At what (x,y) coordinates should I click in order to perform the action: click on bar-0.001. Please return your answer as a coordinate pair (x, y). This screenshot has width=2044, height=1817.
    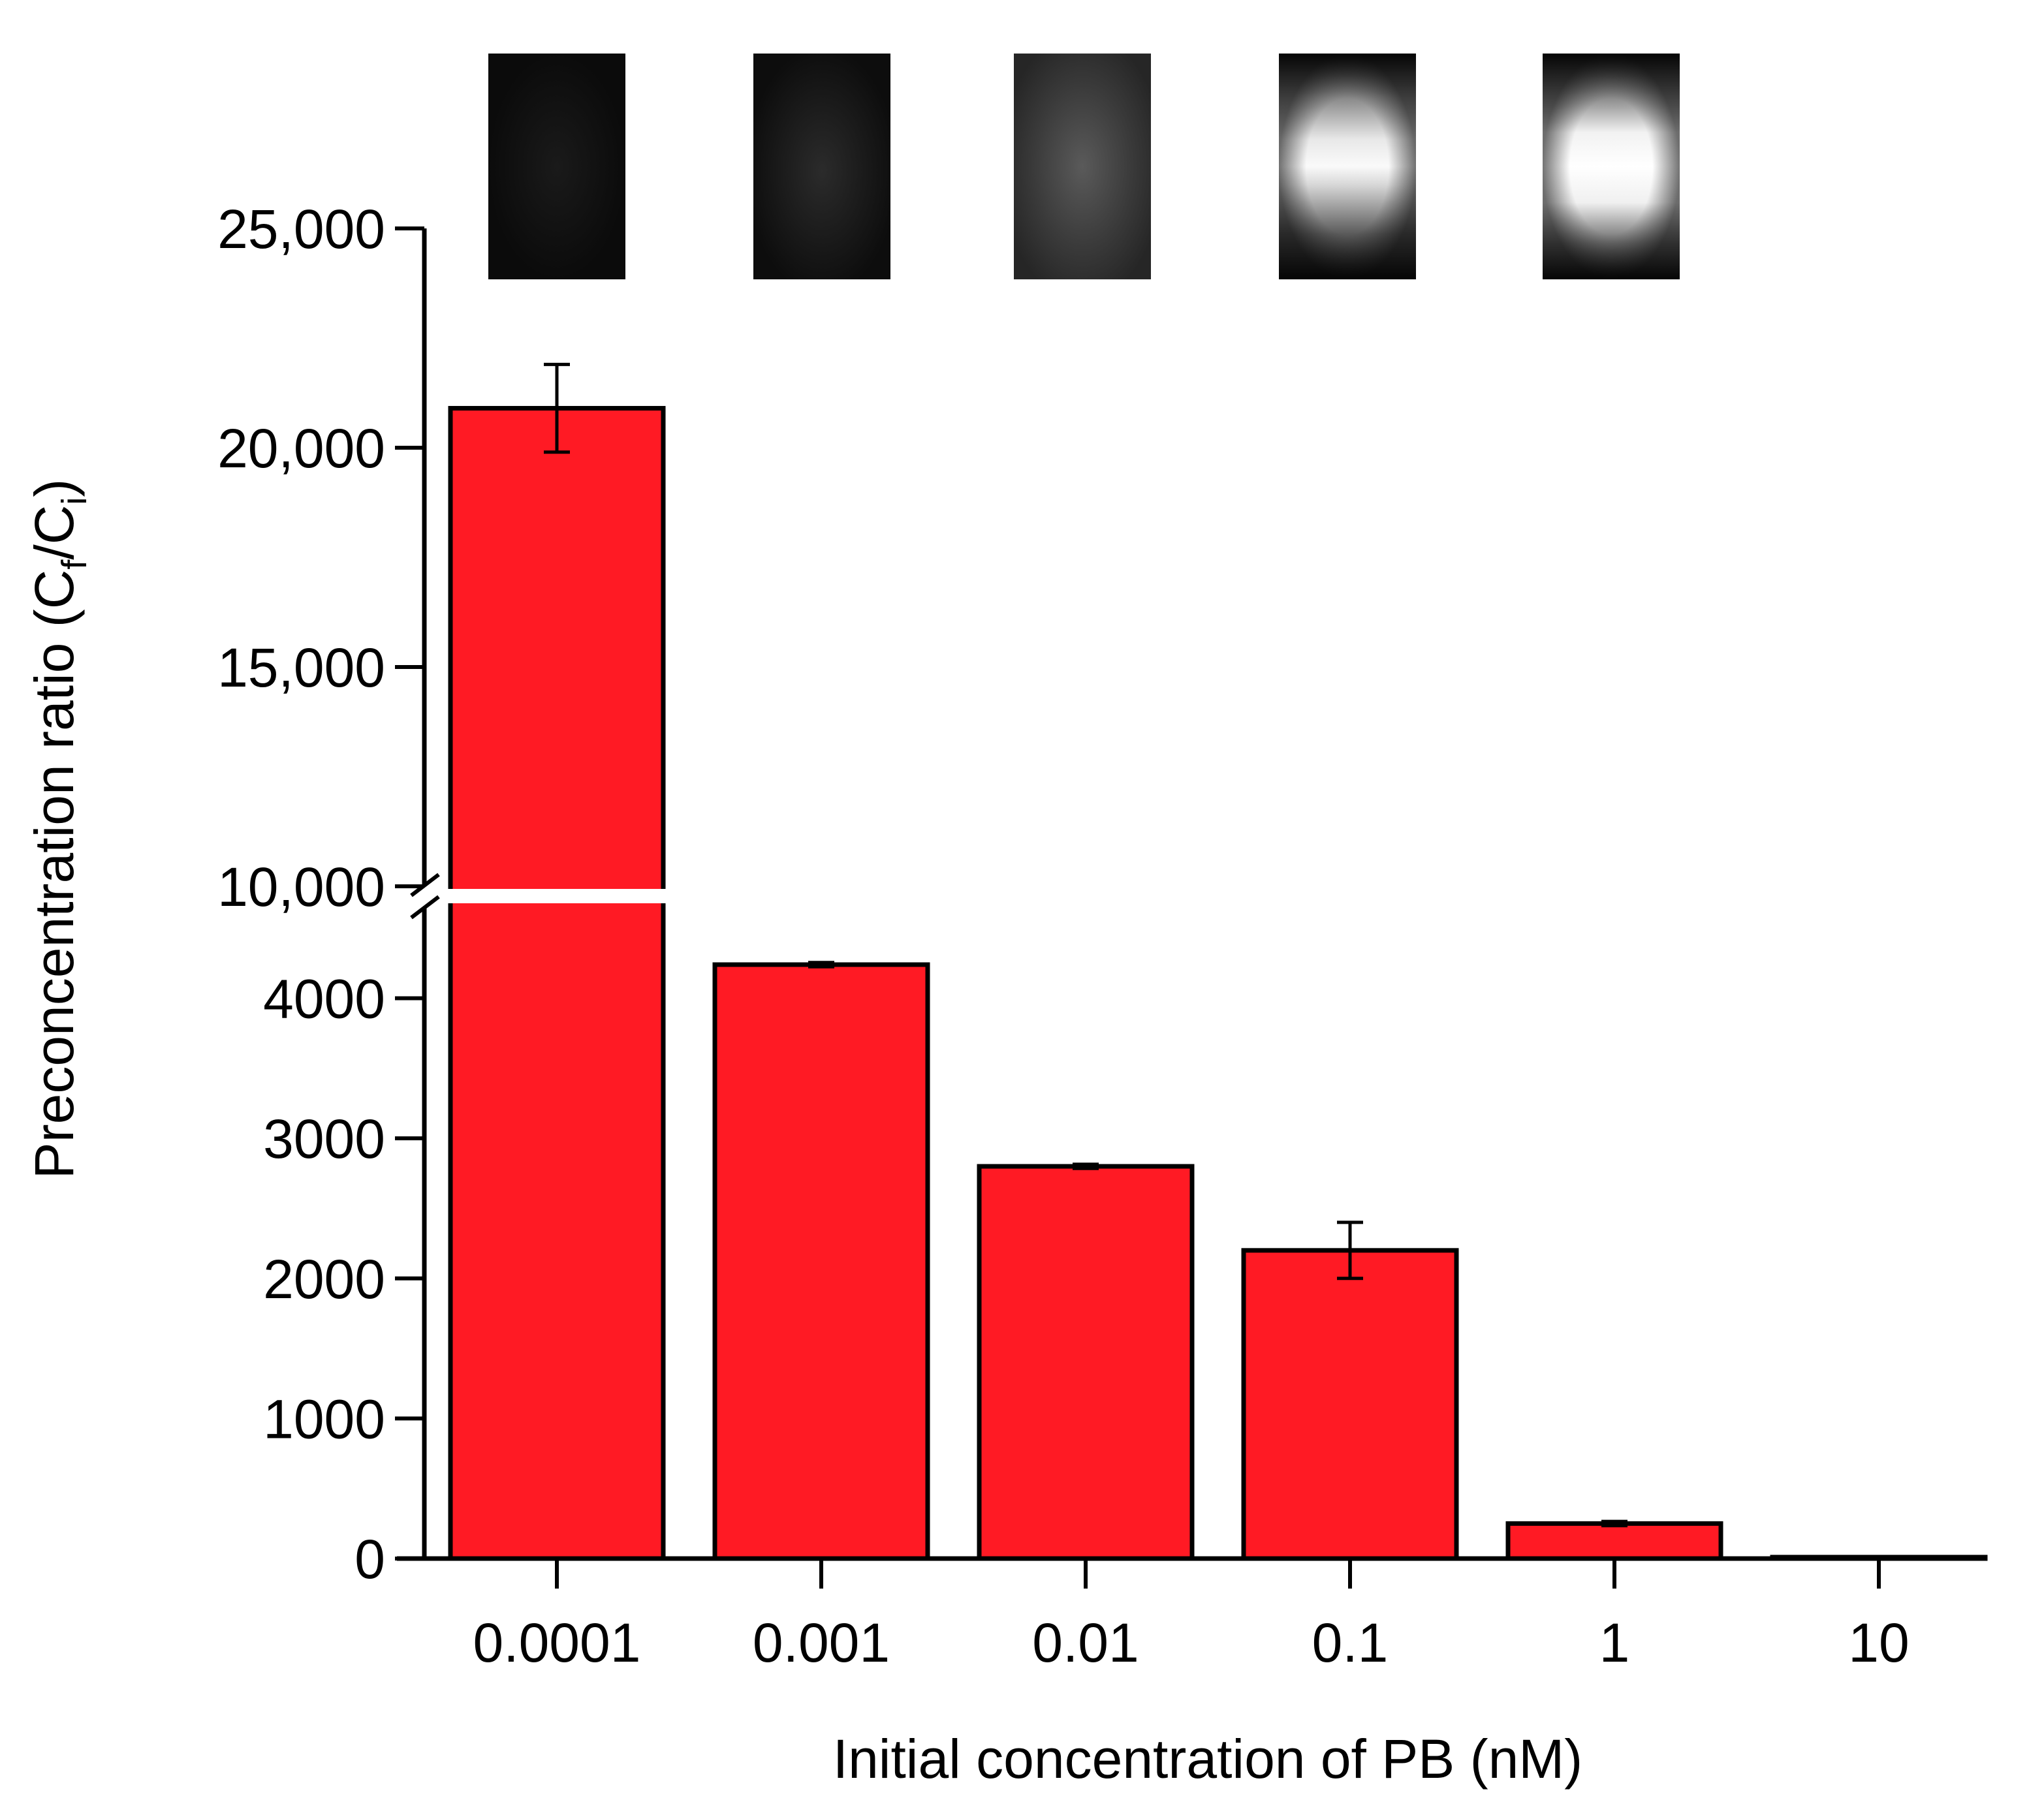
    Looking at the image, I should click on (821, 1261).